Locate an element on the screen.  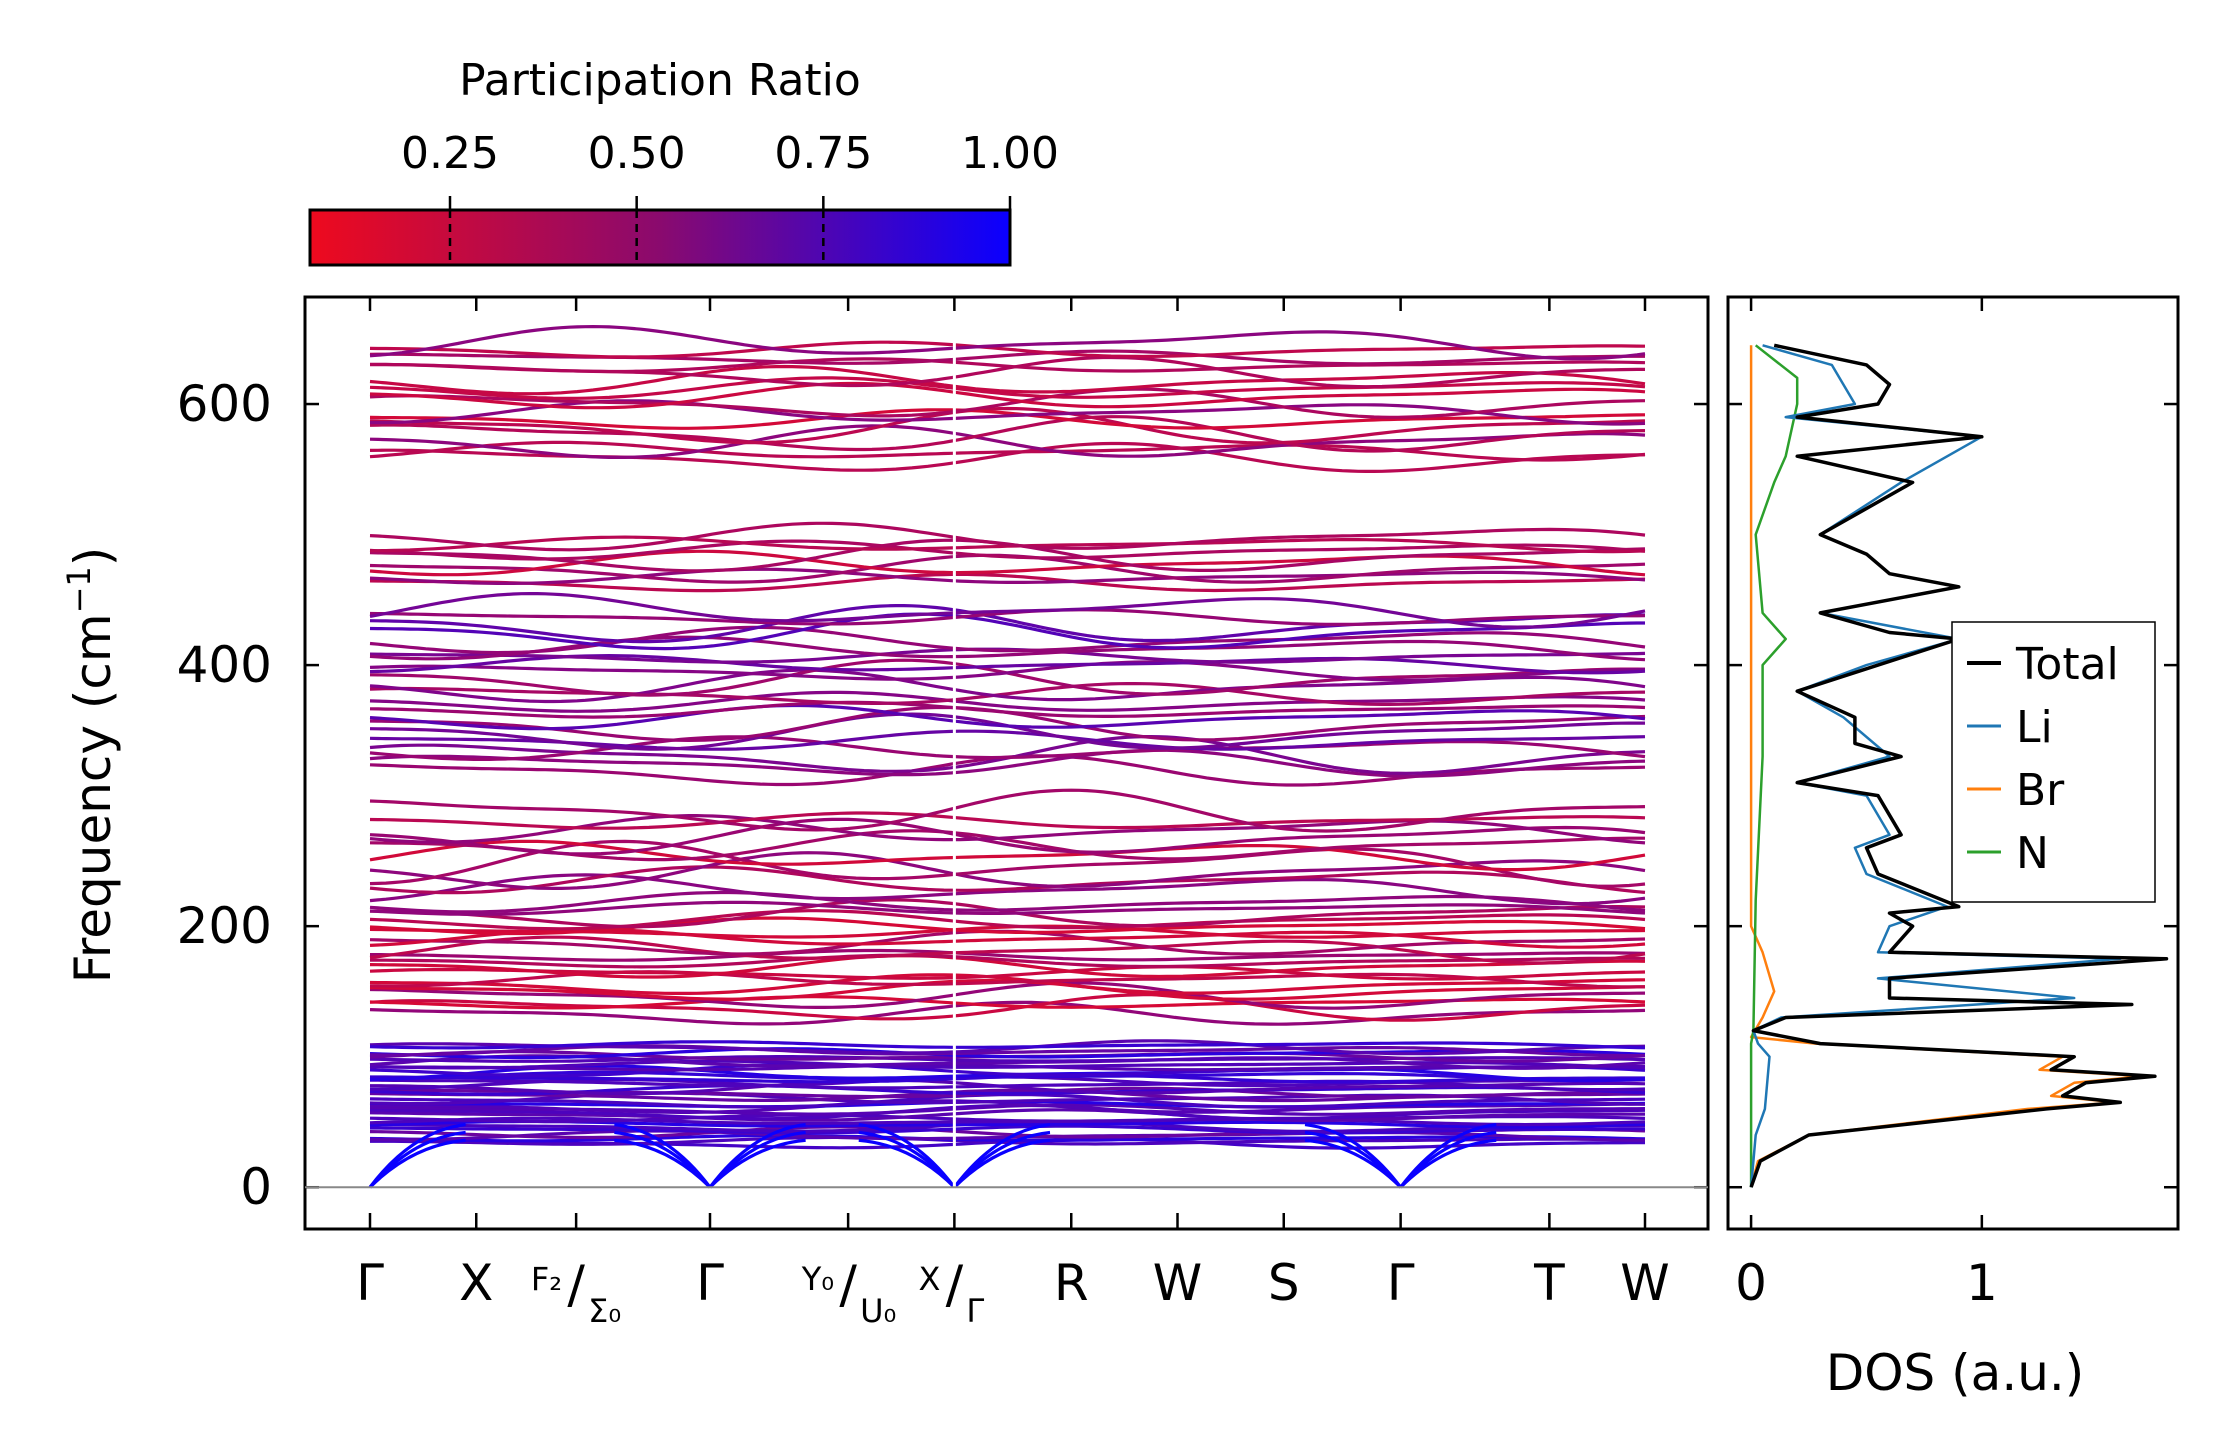
ylabel-superscript: −1 is located at coordinates (79, 589).